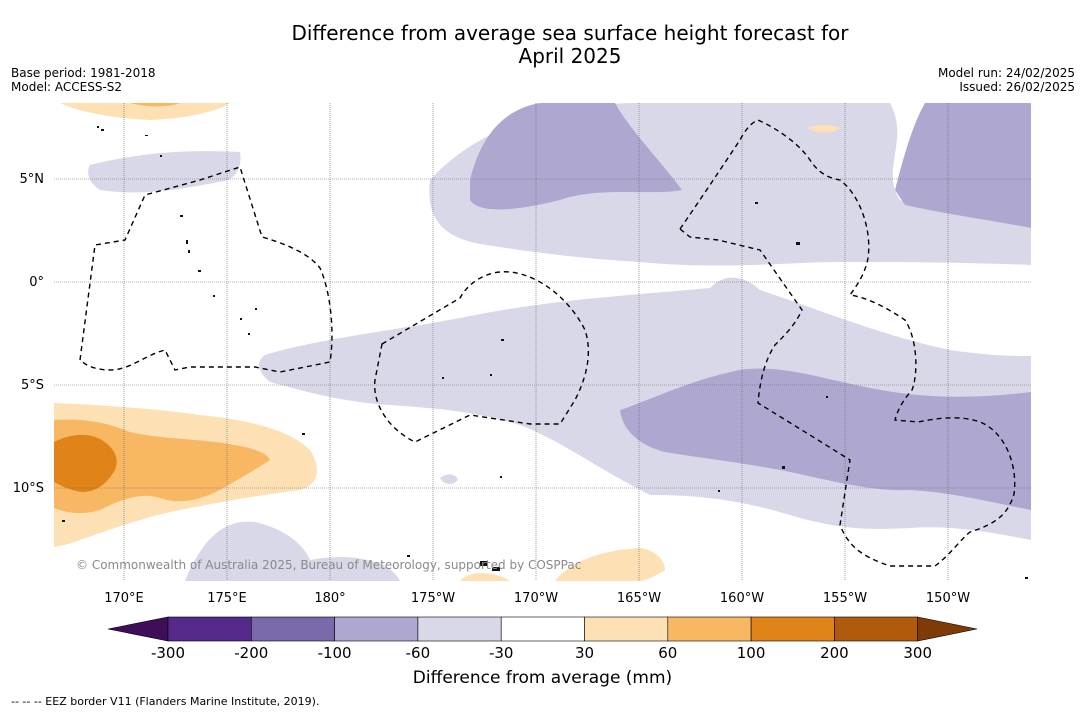 This screenshot has width=1085, height=713. What do you see at coordinates (418, 653) in the screenshot?
I see `colorbar-tick: -60` at bounding box center [418, 653].